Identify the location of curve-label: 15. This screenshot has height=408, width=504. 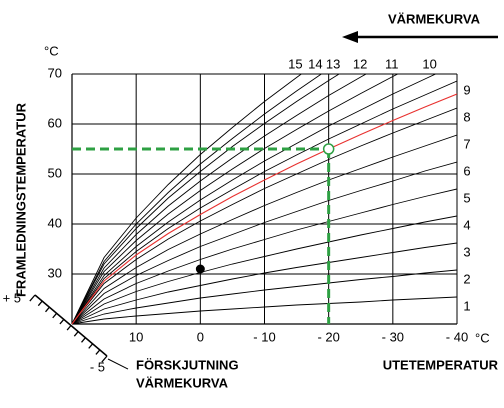
(295, 63).